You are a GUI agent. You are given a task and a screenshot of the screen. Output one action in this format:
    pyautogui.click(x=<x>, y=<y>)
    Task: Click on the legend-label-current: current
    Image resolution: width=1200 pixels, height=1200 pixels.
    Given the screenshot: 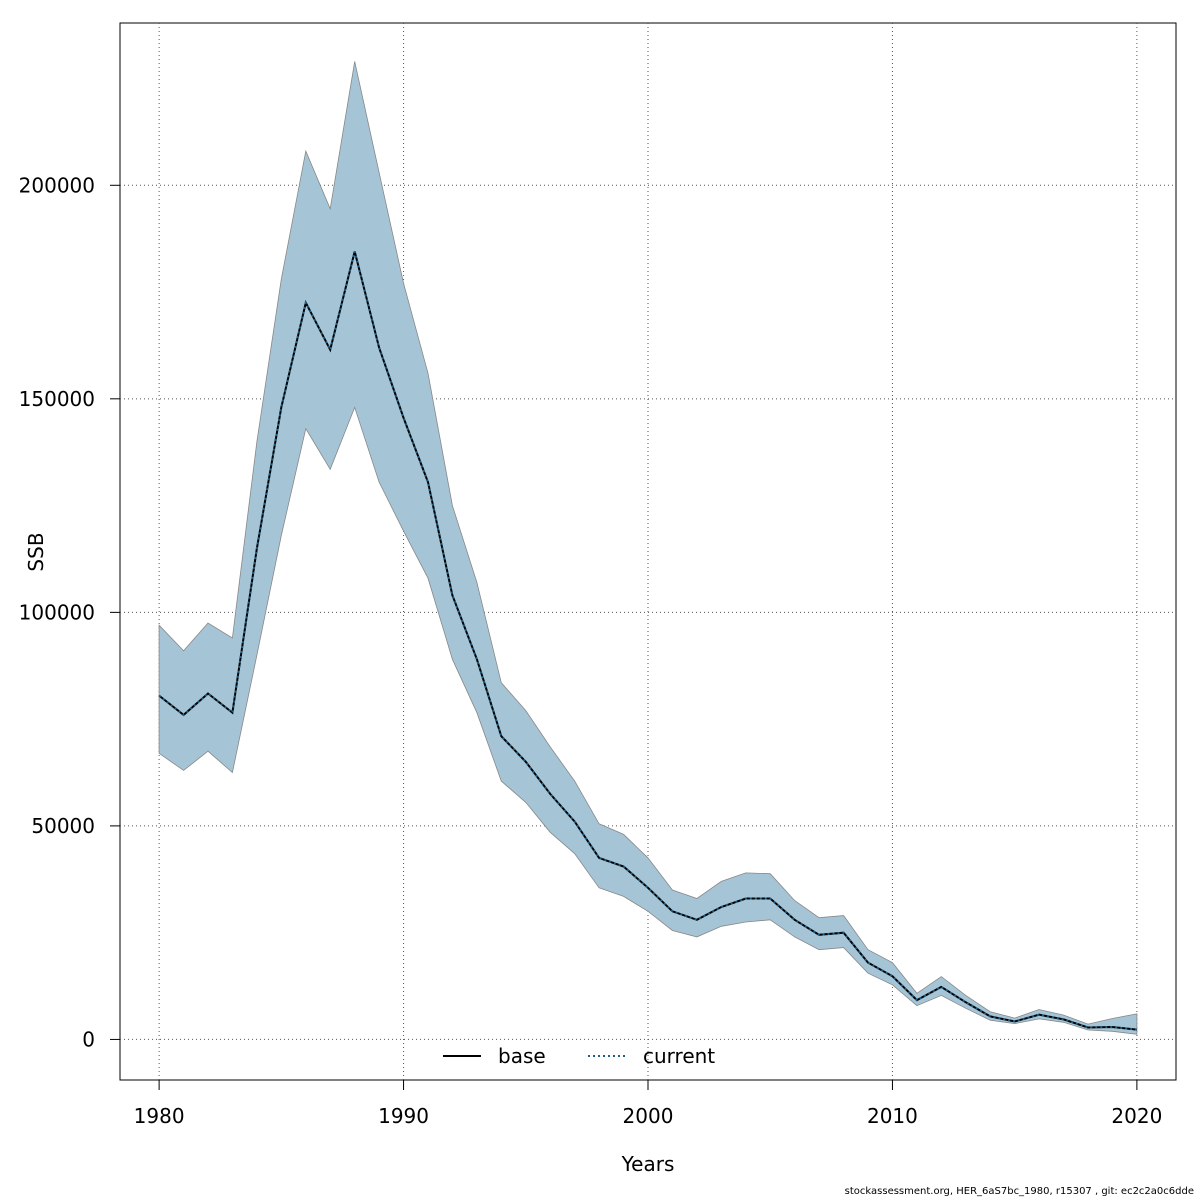 What is the action you would take?
    pyautogui.click(x=679, y=1056)
    